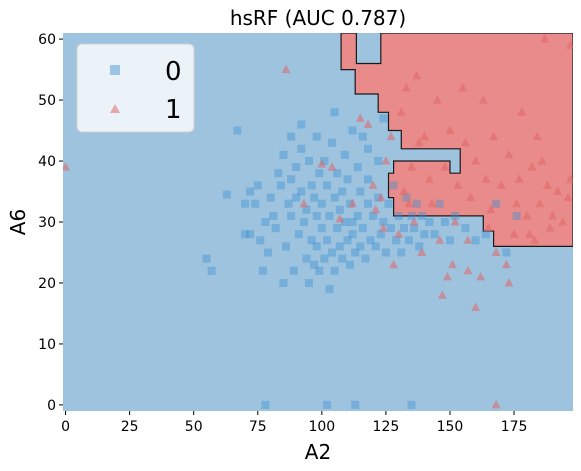 The width and height of the screenshot is (581, 471). I want to click on x-axis-ticks: 0 25 50 75 100 125 150 175, so click(294, 423).